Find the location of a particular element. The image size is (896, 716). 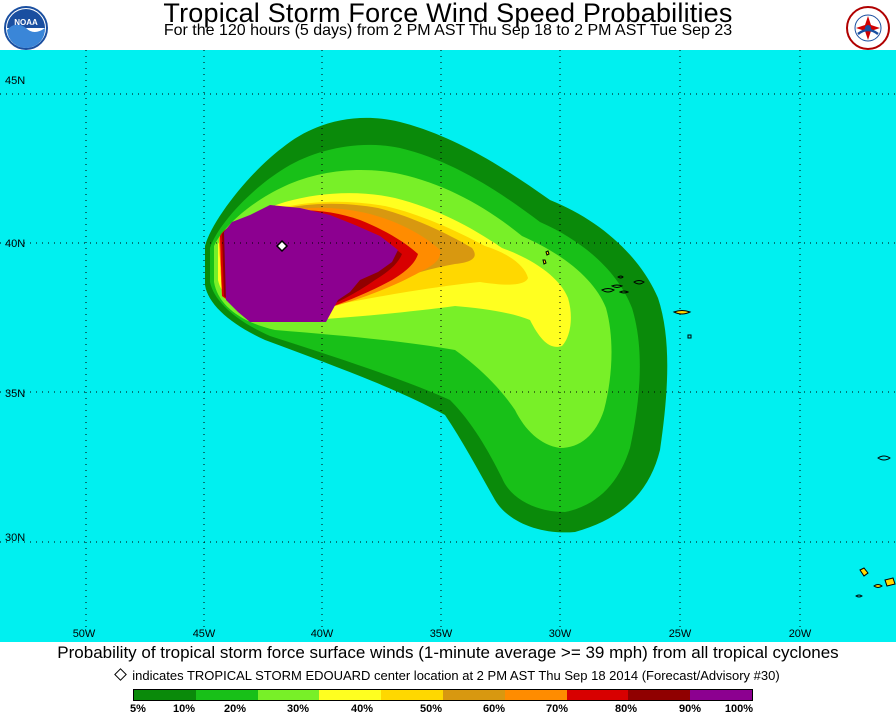

lon-label: 20W is located at coordinates (800, 634).